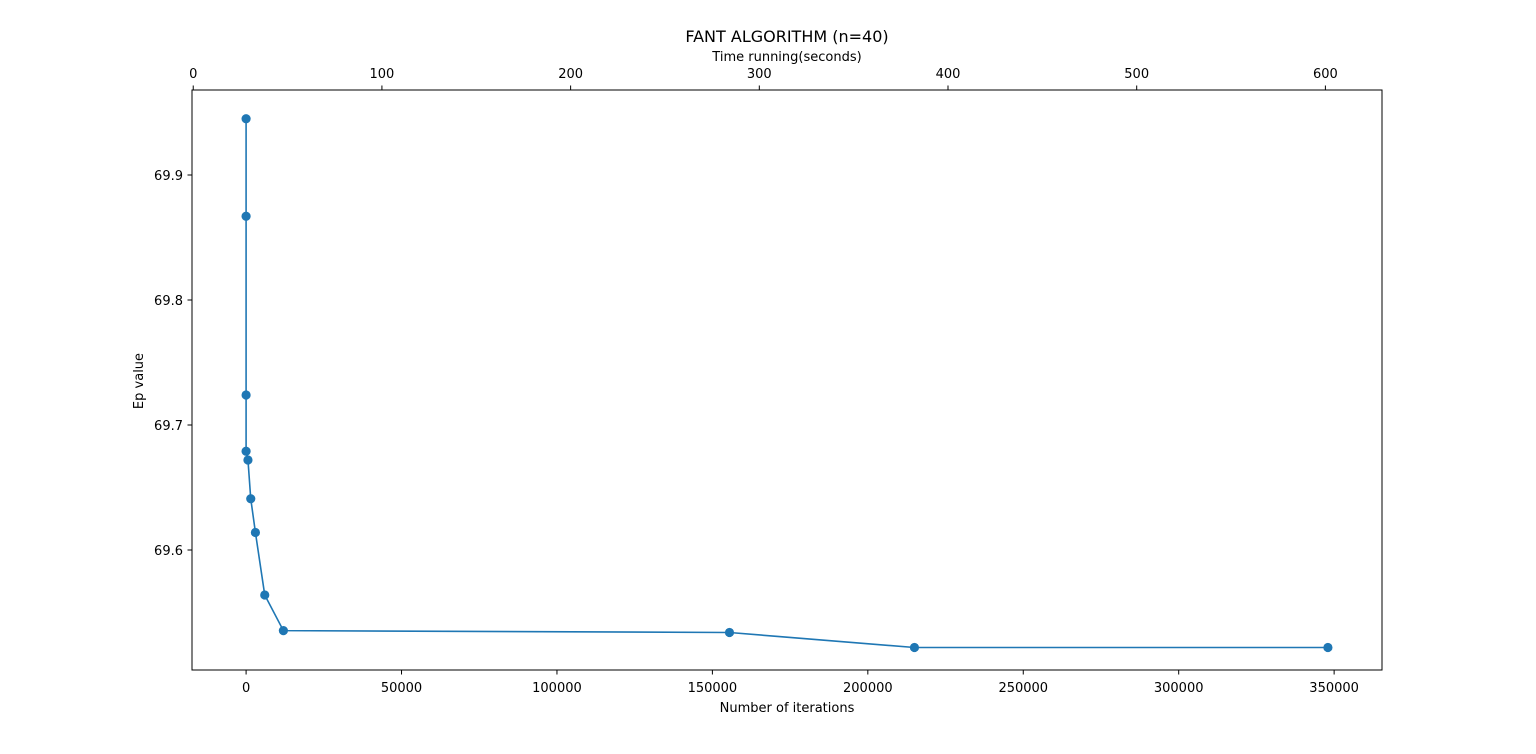 This screenshot has width=1536, height=754. What do you see at coordinates (786, 36) in the screenshot?
I see `chart-title: FANT ALGORITHM (n=40)` at bounding box center [786, 36].